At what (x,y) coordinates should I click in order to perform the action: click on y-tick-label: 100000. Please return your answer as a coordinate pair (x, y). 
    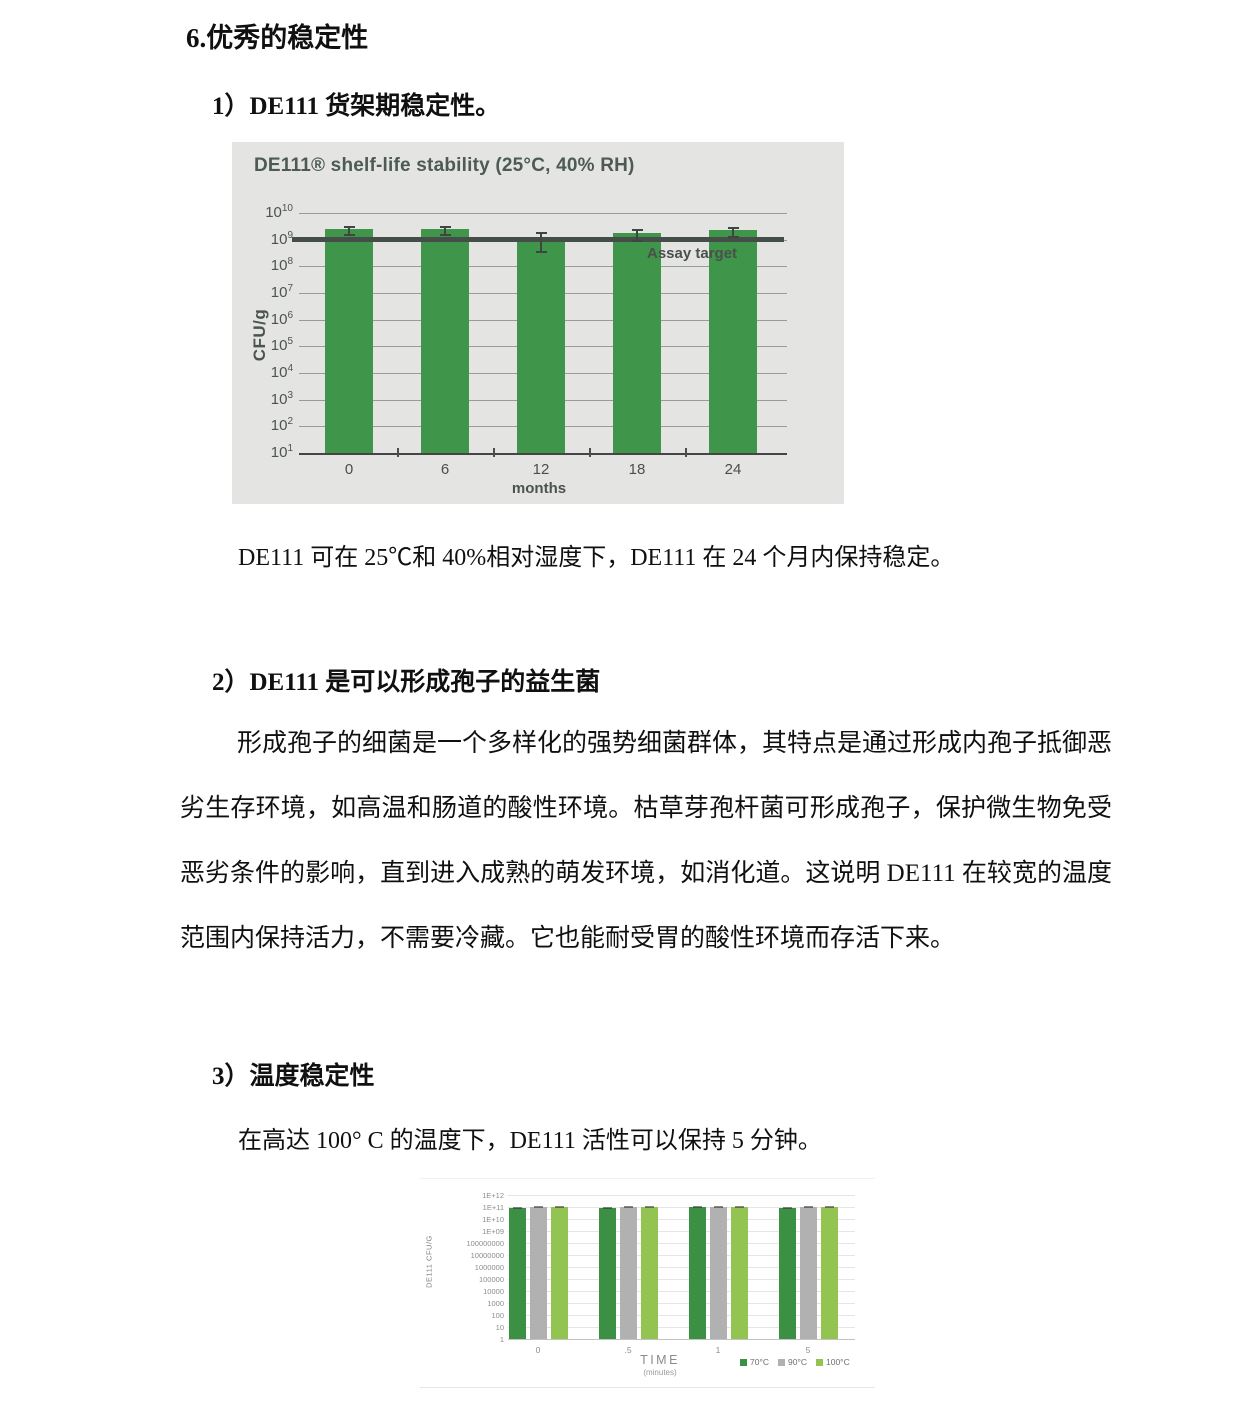
    Looking at the image, I should click on (491, 1279).